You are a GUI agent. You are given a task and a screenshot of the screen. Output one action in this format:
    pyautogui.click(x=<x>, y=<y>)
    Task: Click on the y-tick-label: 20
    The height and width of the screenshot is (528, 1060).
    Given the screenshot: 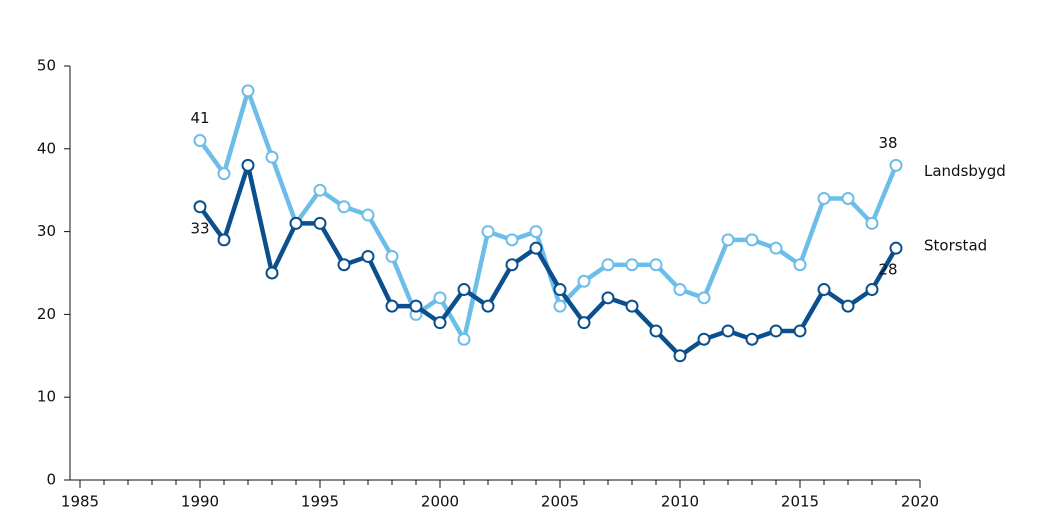 What is the action you would take?
    pyautogui.click(x=46, y=314)
    